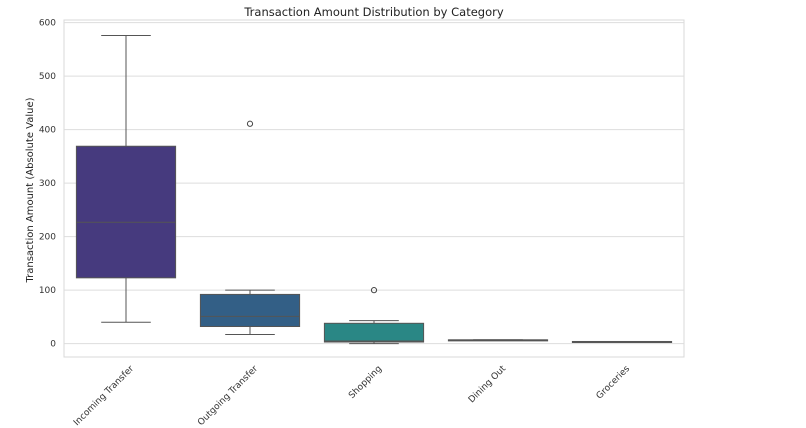  What do you see at coordinates (47, 77) in the screenshot?
I see `y-tick-label: 500` at bounding box center [47, 77].